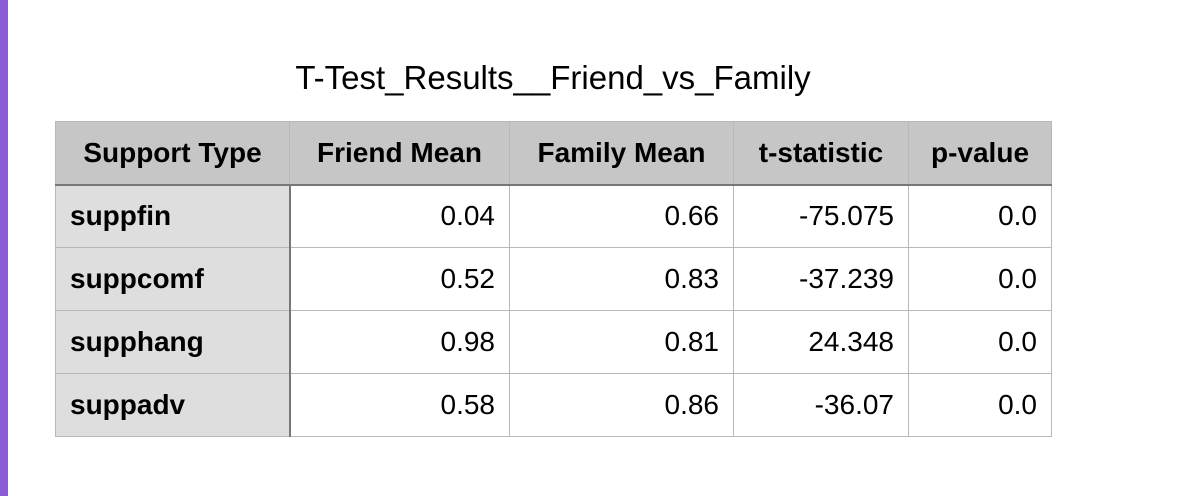 The height and width of the screenshot is (496, 1200). What do you see at coordinates (621, 342) in the screenshot?
I see `family-mean-cell: 0.81` at bounding box center [621, 342].